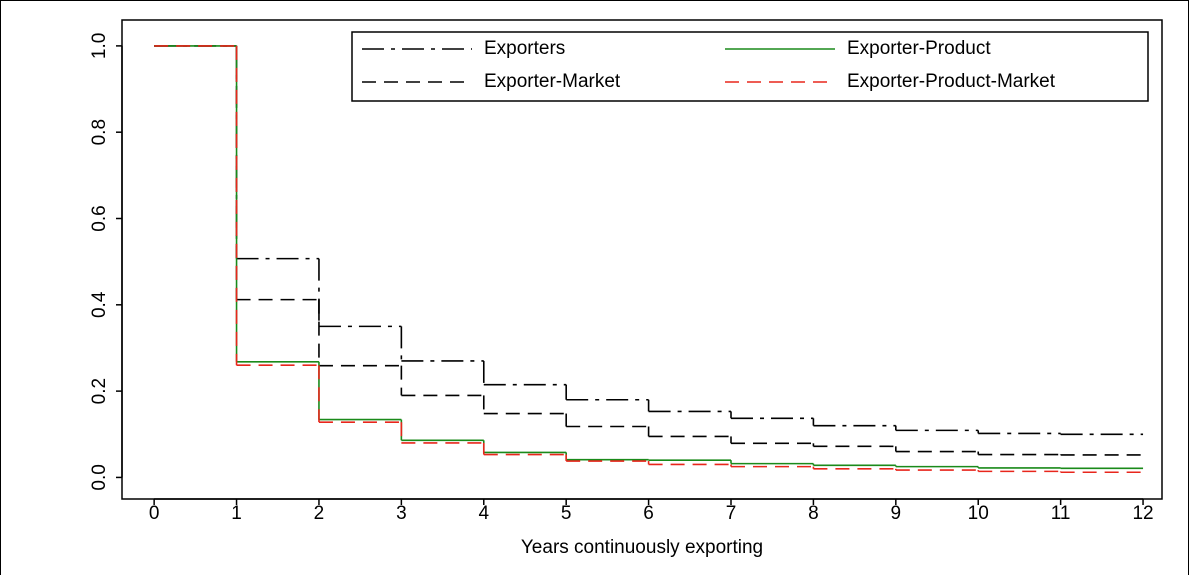 This screenshot has width=1190, height=575. Describe the element at coordinates (99, 132) in the screenshot. I see `y-tick-label: 0.8` at that location.